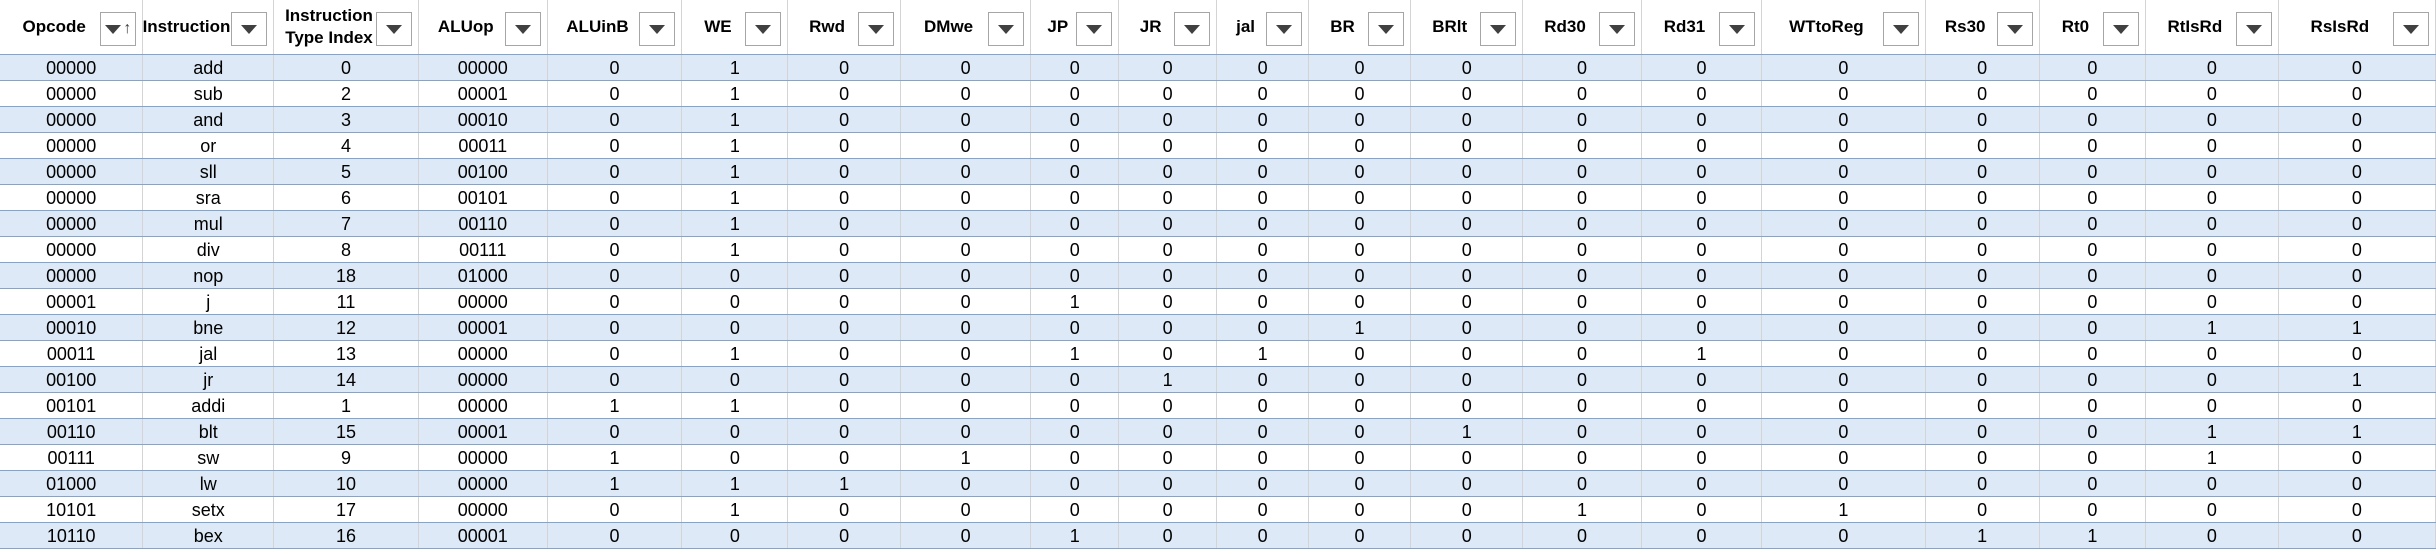 This screenshot has height=554, width=2436. What do you see at coordinates (1582, 27) in the screenshot?
I see `column-header-13: Rd30` at bounding box center [1582, 27].